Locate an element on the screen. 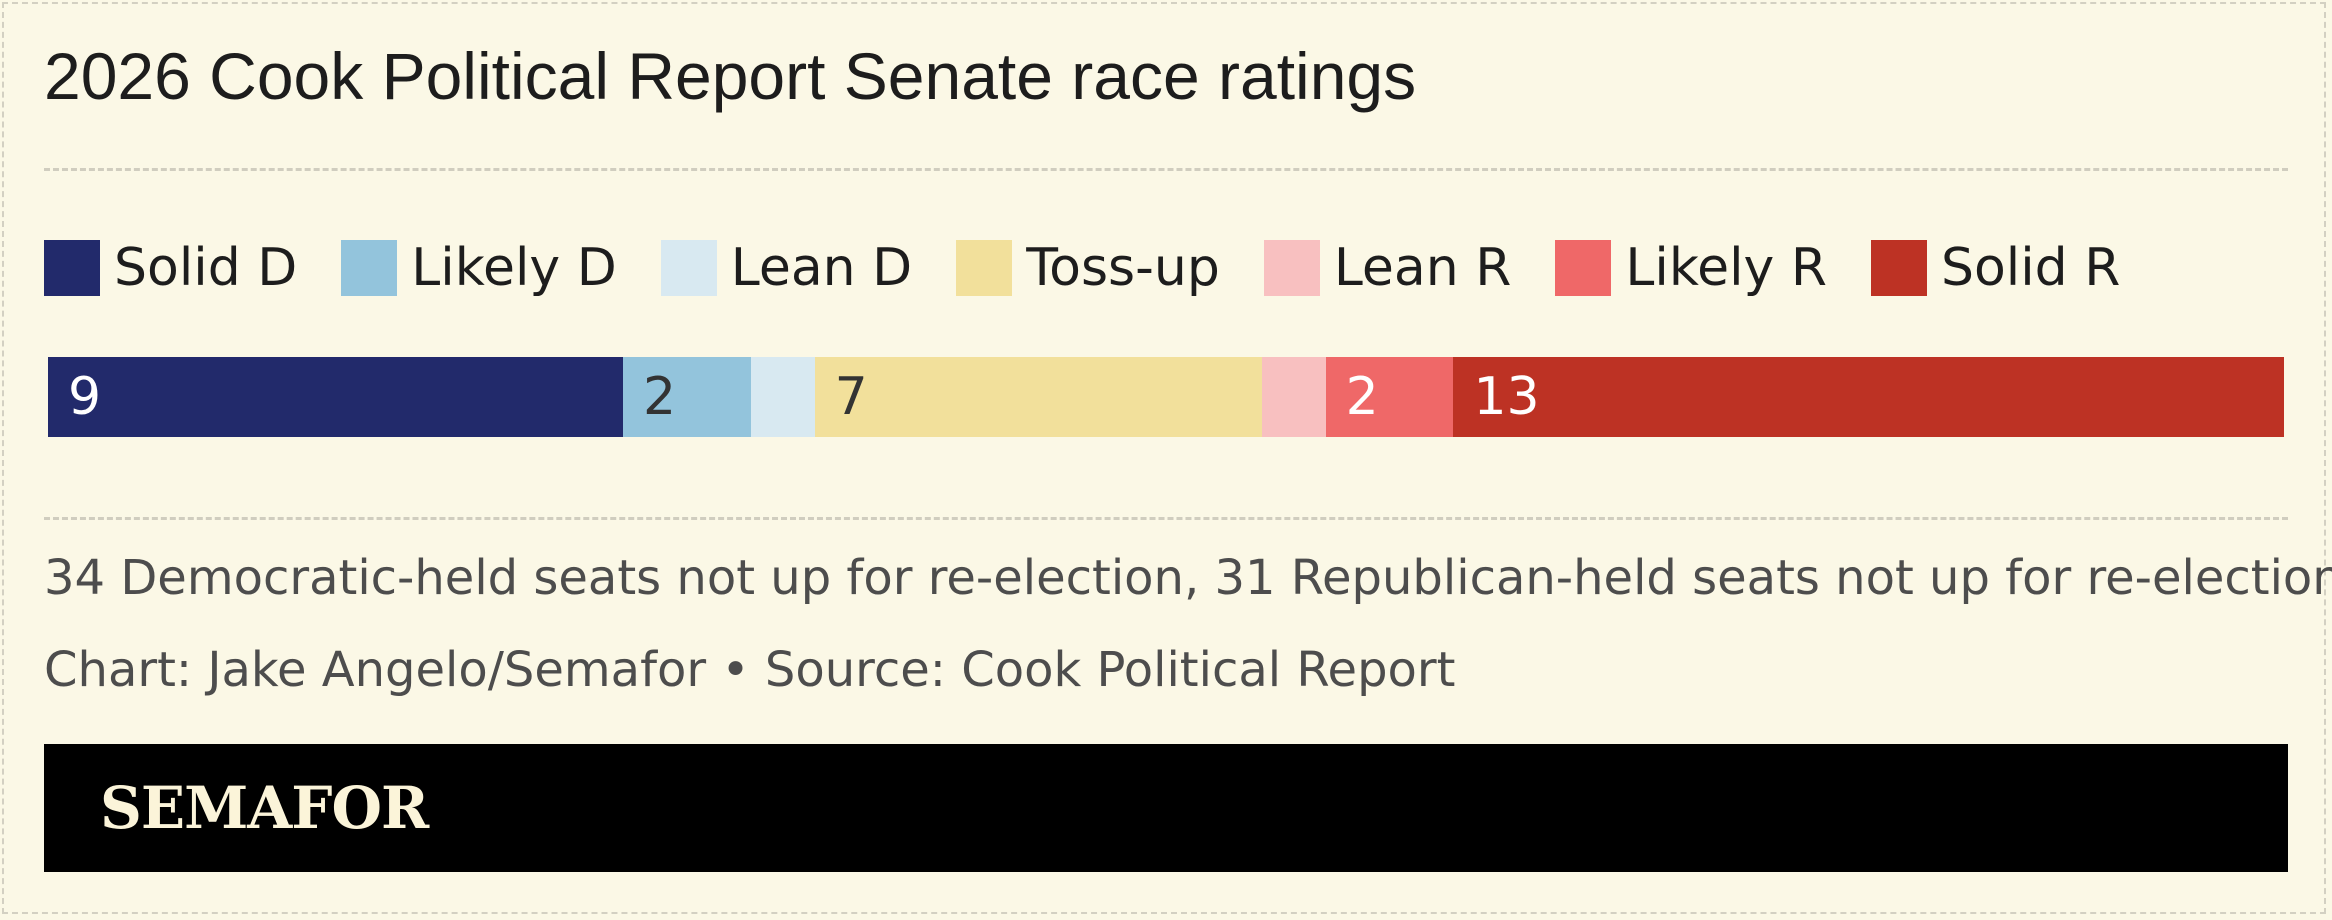 The image size is (2332, 920). bar-segment-lean-r is located at coordinates (1293, 397).